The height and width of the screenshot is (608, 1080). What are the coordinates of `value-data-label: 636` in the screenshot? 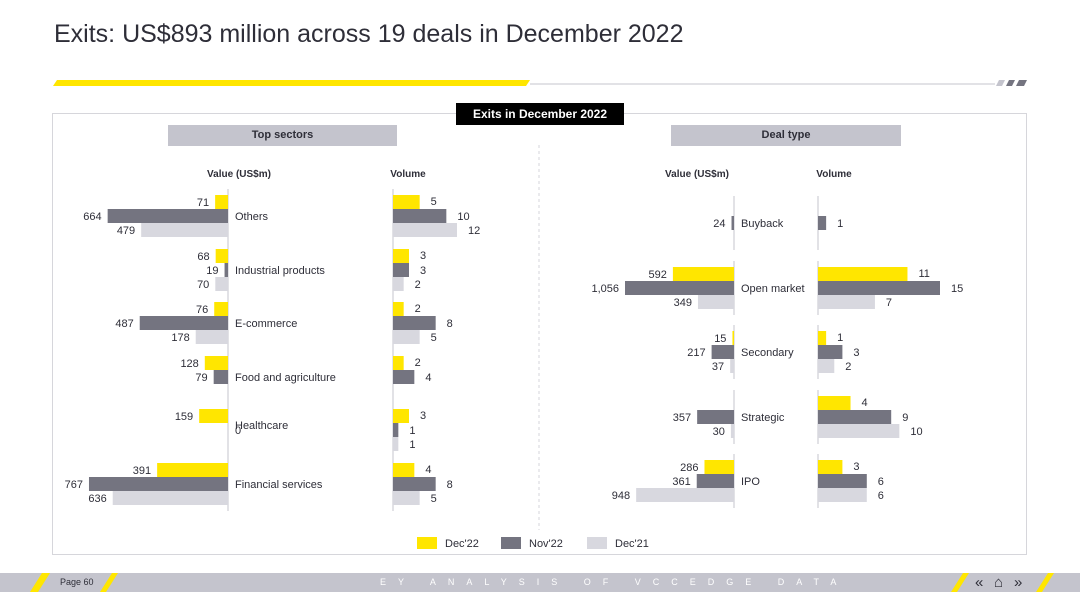 It's located at (97, 499).